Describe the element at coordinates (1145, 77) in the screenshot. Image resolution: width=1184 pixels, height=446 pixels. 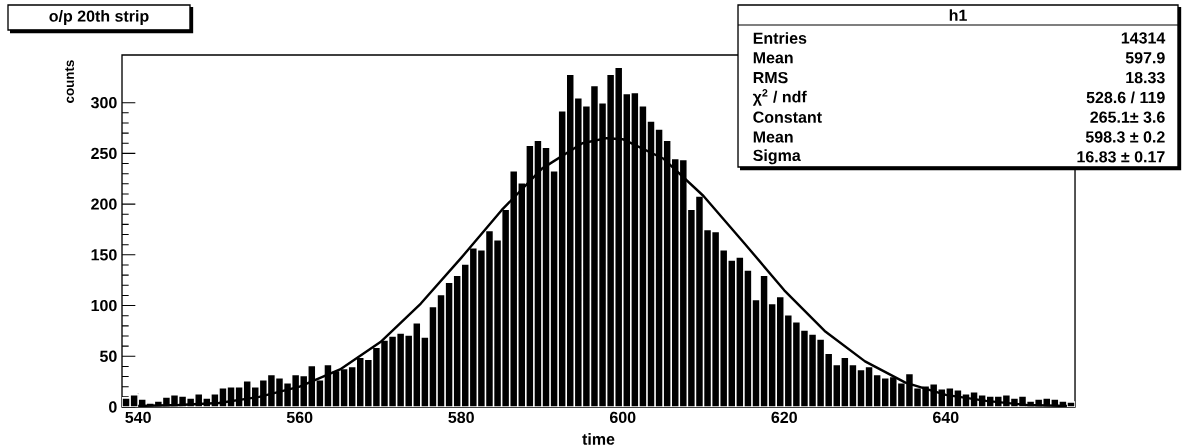
I see `text: 18.33` at that location.